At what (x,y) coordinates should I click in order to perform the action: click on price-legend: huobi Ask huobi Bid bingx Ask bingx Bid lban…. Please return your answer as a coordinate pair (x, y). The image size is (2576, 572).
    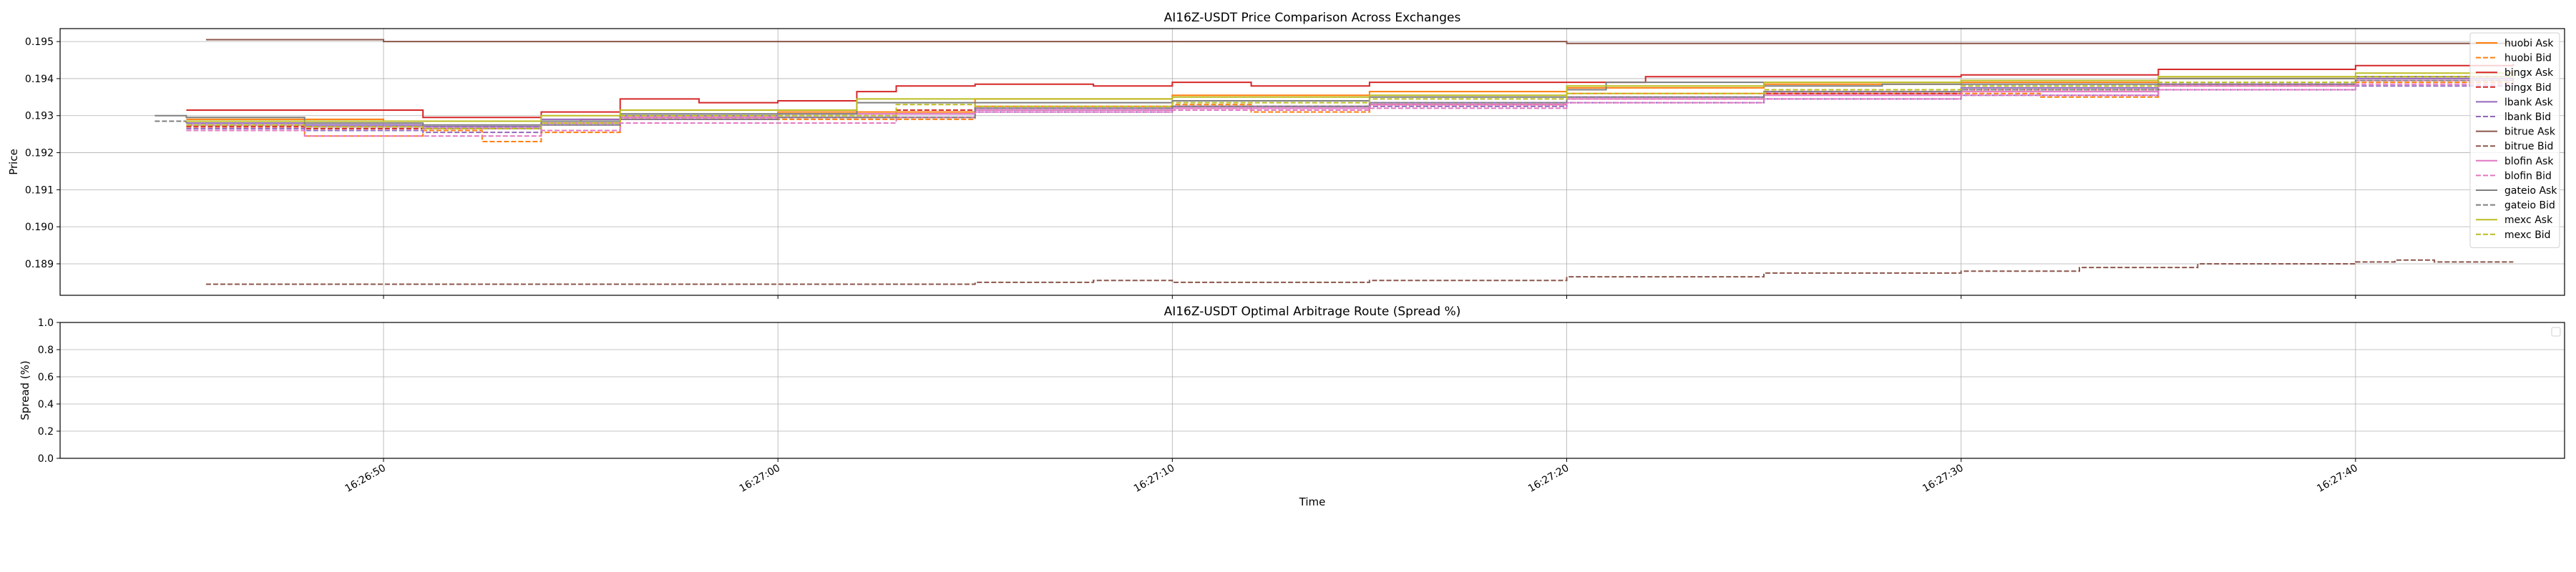
    Looking at the image, I should click on (2514, 140).